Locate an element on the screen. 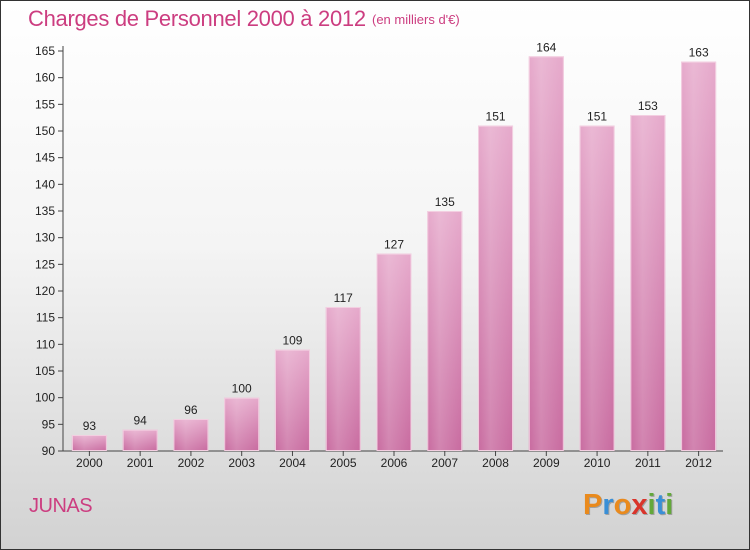  y-tick-label: 125 is located at coordinates (45, 264).